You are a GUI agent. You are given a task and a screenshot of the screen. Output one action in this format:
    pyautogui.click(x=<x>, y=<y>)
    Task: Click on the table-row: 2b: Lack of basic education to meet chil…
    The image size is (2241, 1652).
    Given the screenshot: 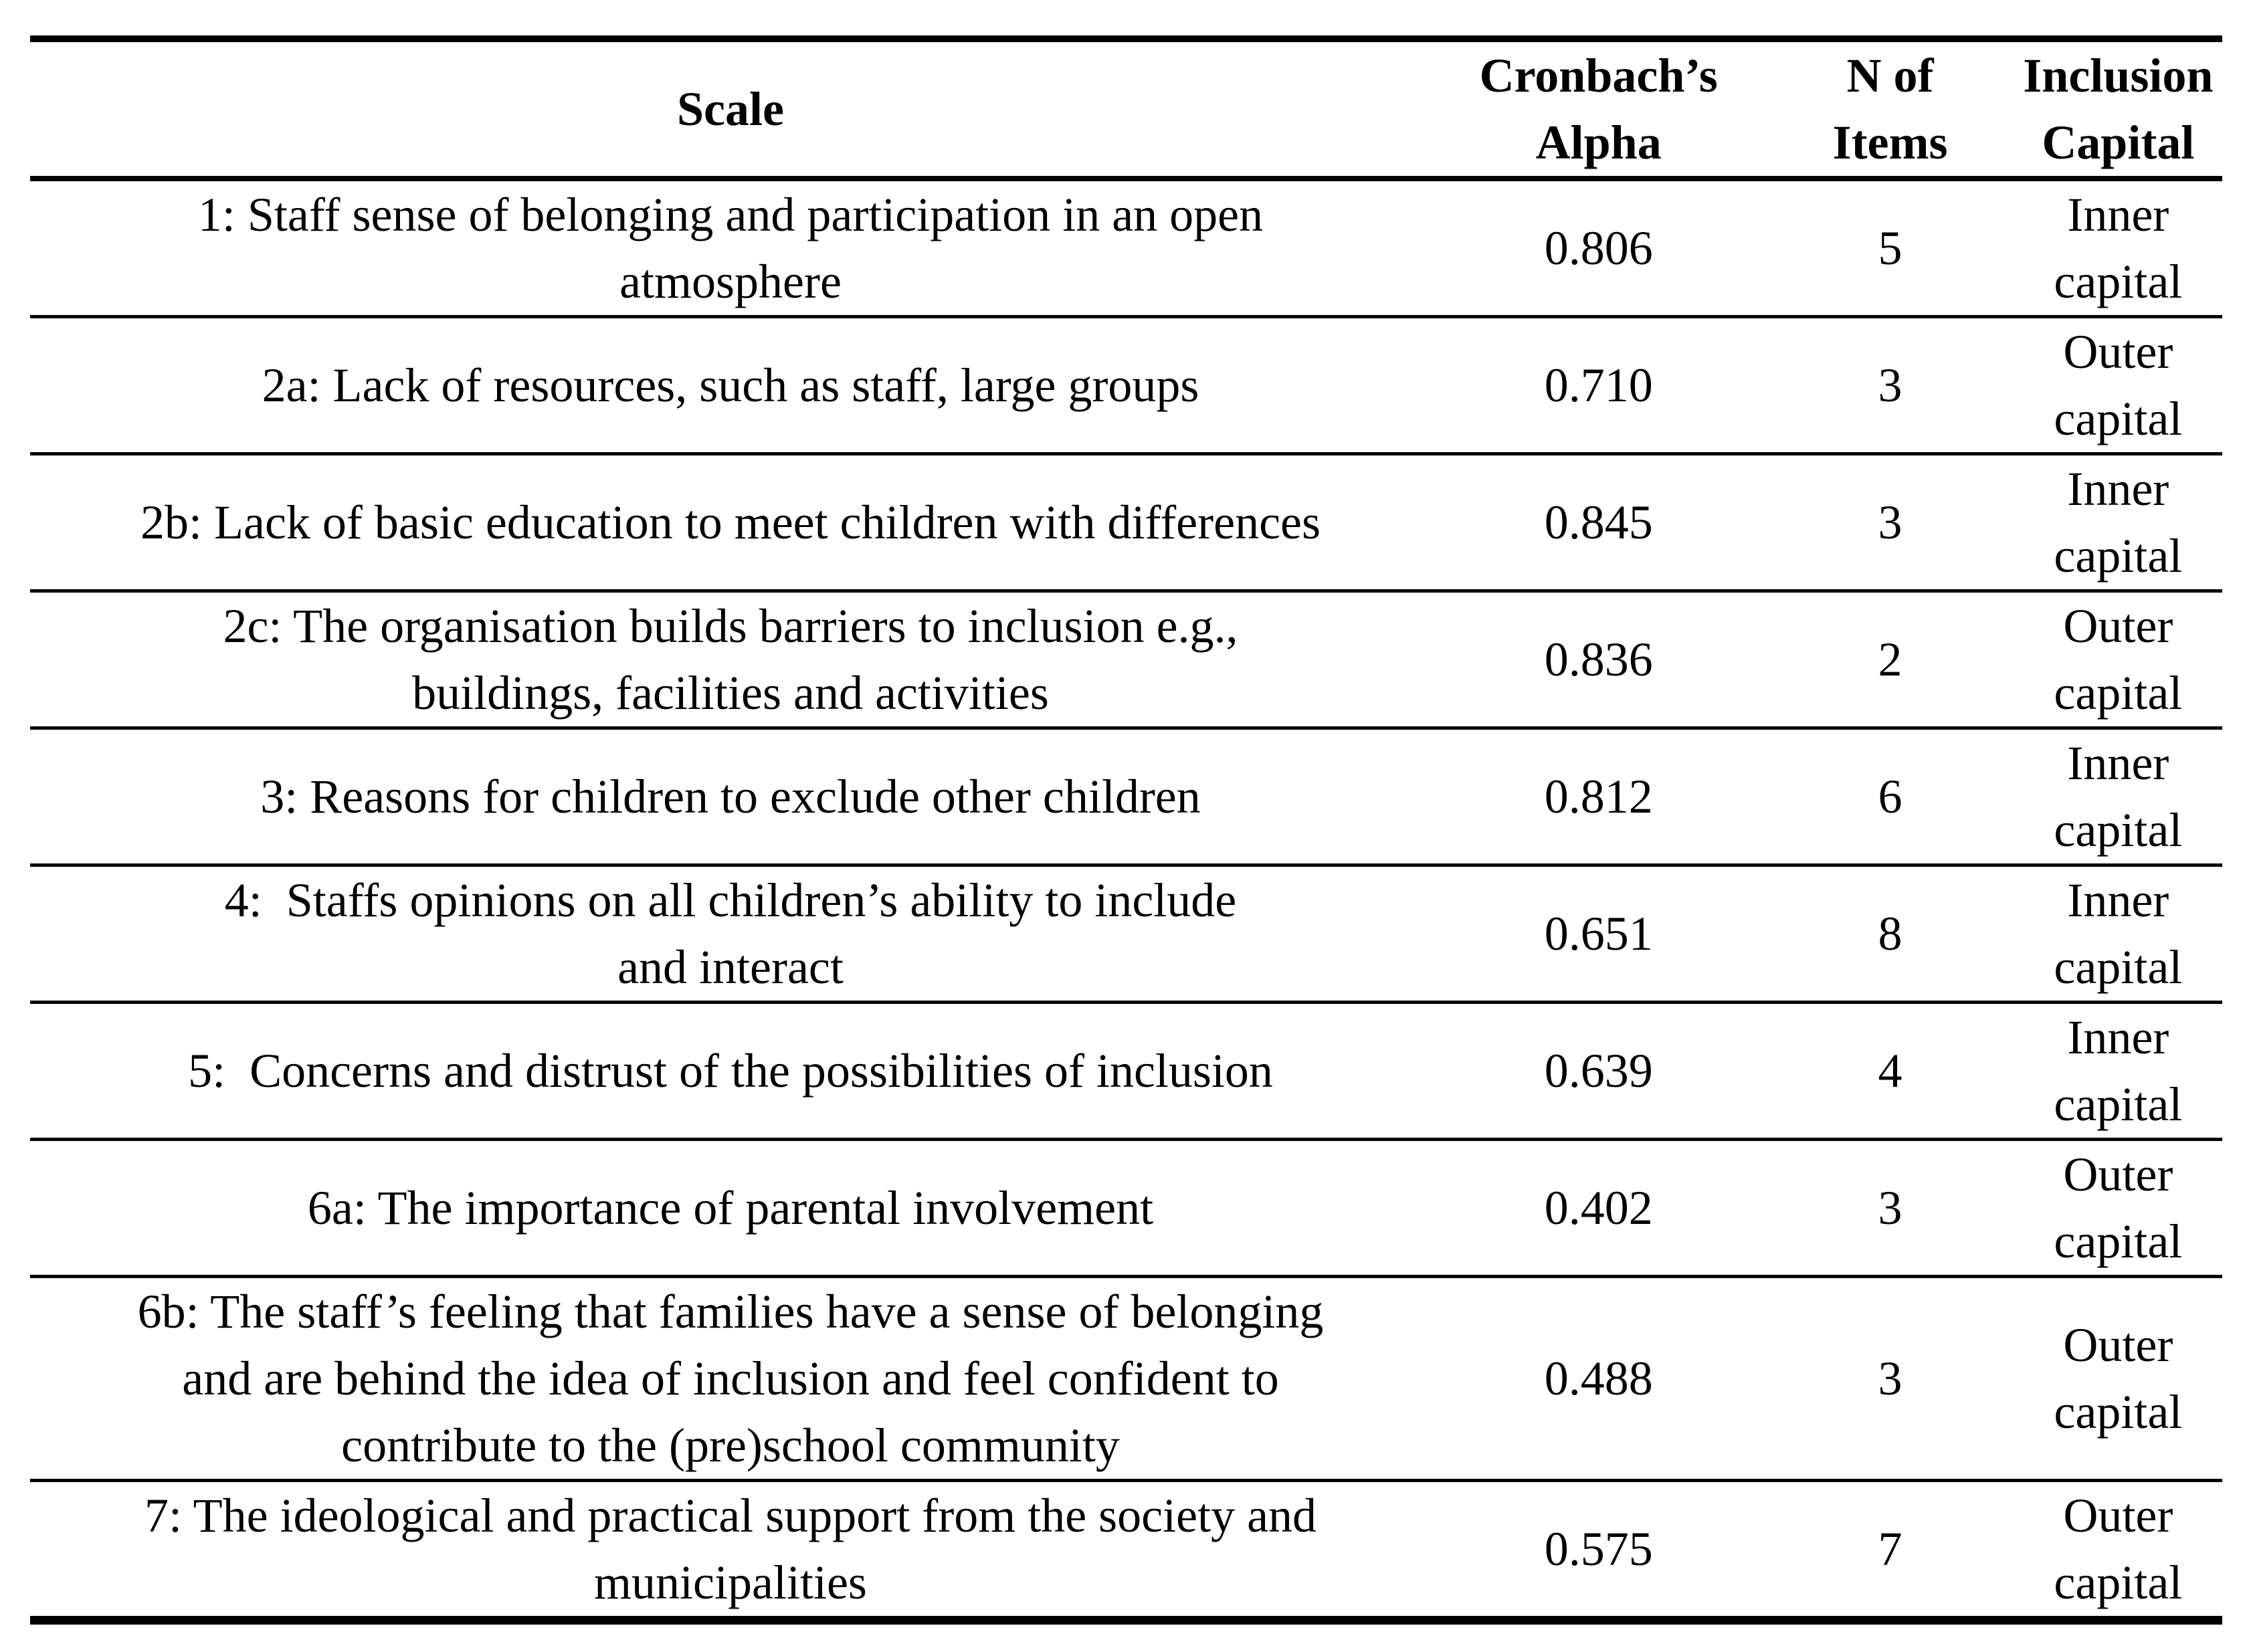 What is the action you would take?
    pyautogui.click(x=1126, y=522)
    